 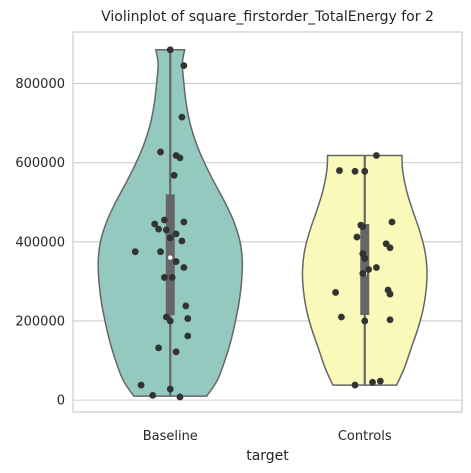 I want to click on x-tick-label: Controls, so click(x=365, y=436).